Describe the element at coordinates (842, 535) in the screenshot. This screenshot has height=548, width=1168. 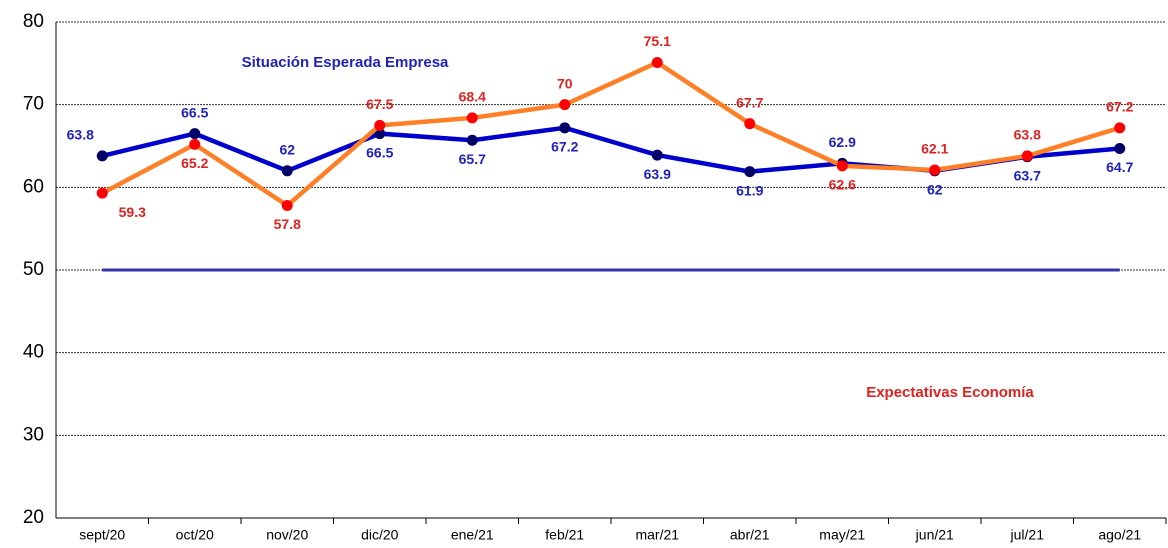
I see `x-tick-label: may/21` at that location.